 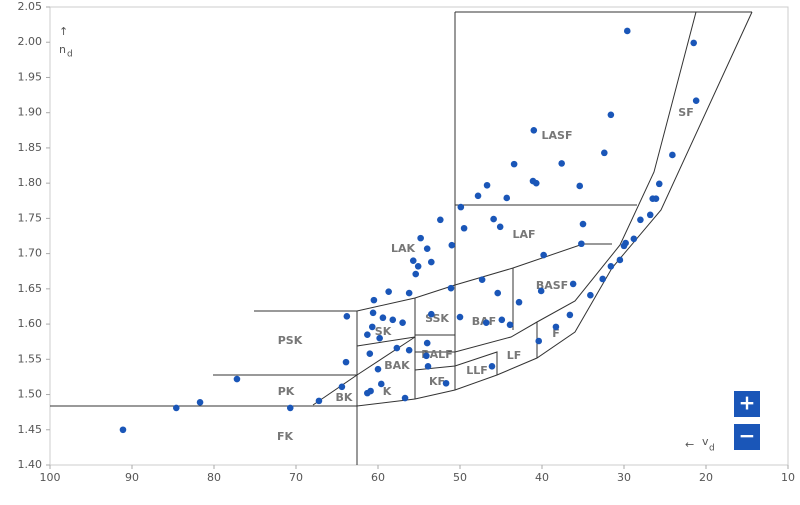 What do you see at coordinates (30, 112) in the screenshot?
I see `y-tick-label: 1.90` at bounding box center [30, 112].